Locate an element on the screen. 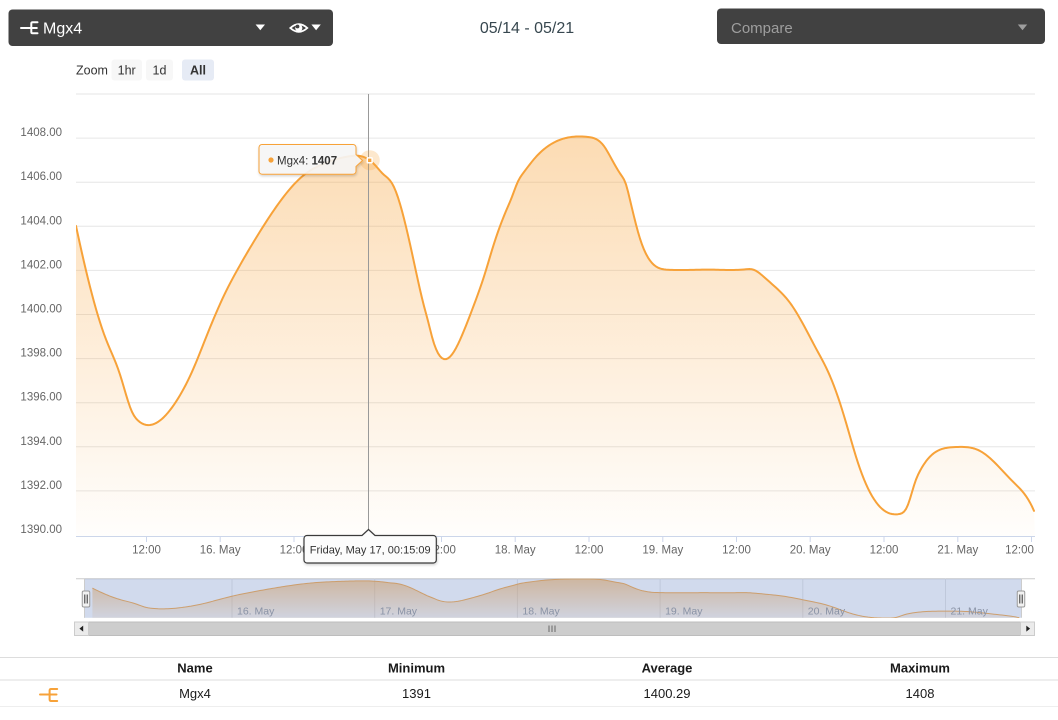  svg-text: Friday, May 17, 00:15:09 is located at coordinates (370, 551).